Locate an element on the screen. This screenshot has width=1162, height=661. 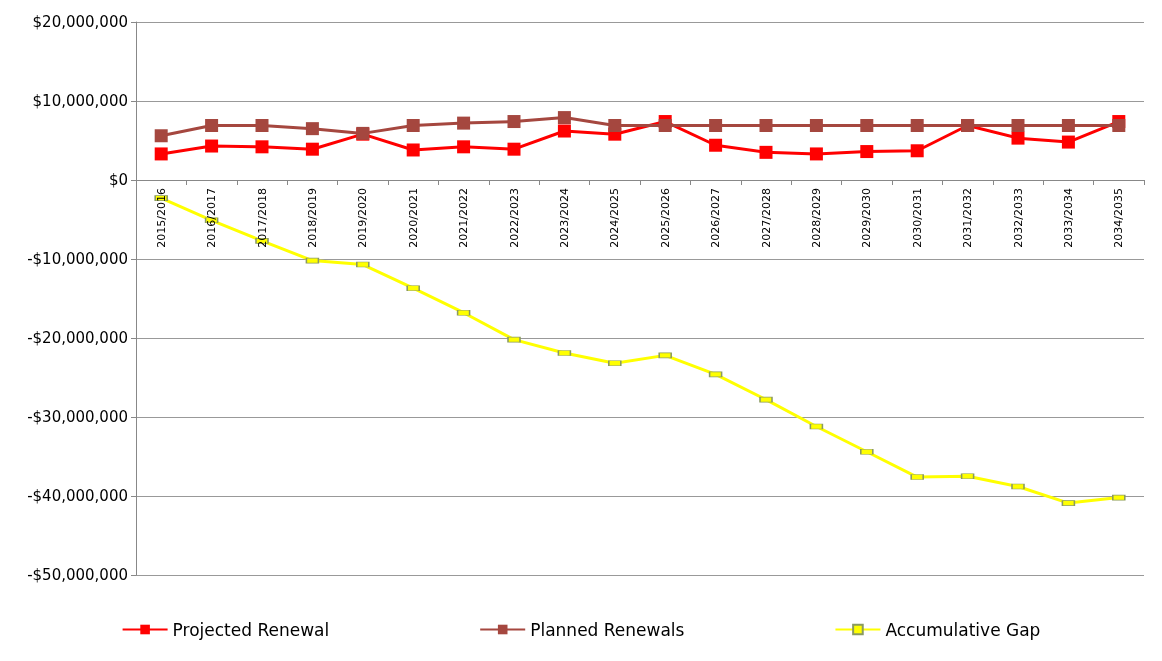
legend-label: Projected Renewal is located at coordinates (251, 629).